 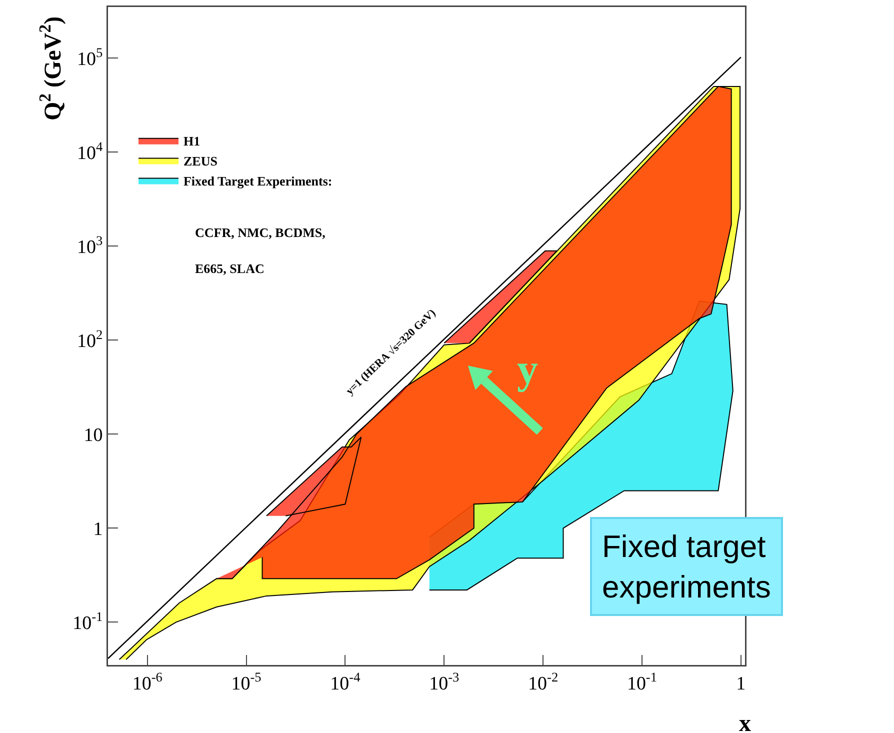 What do you see at coordinates (93, 435) in the screenshot?
I see `y-tick-label: 10` at bounding box center [93, 435].